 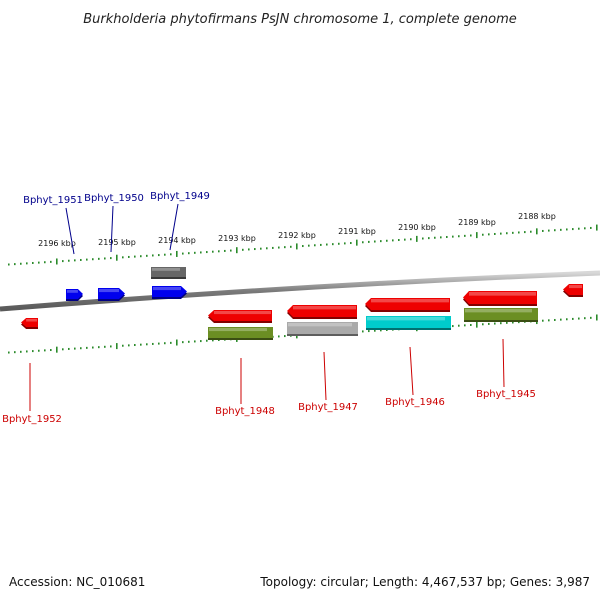 I want to click on gene-feature-unlabeled, so click(x=573, y=290).